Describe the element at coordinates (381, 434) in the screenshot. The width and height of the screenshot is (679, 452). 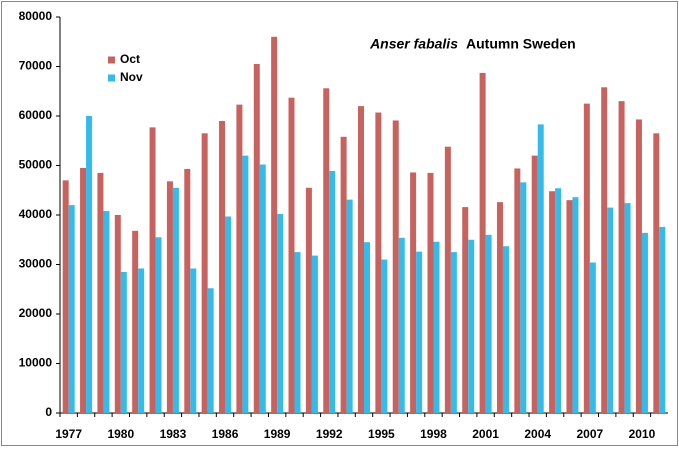
I see `x-tick-label: 1995` at that location.